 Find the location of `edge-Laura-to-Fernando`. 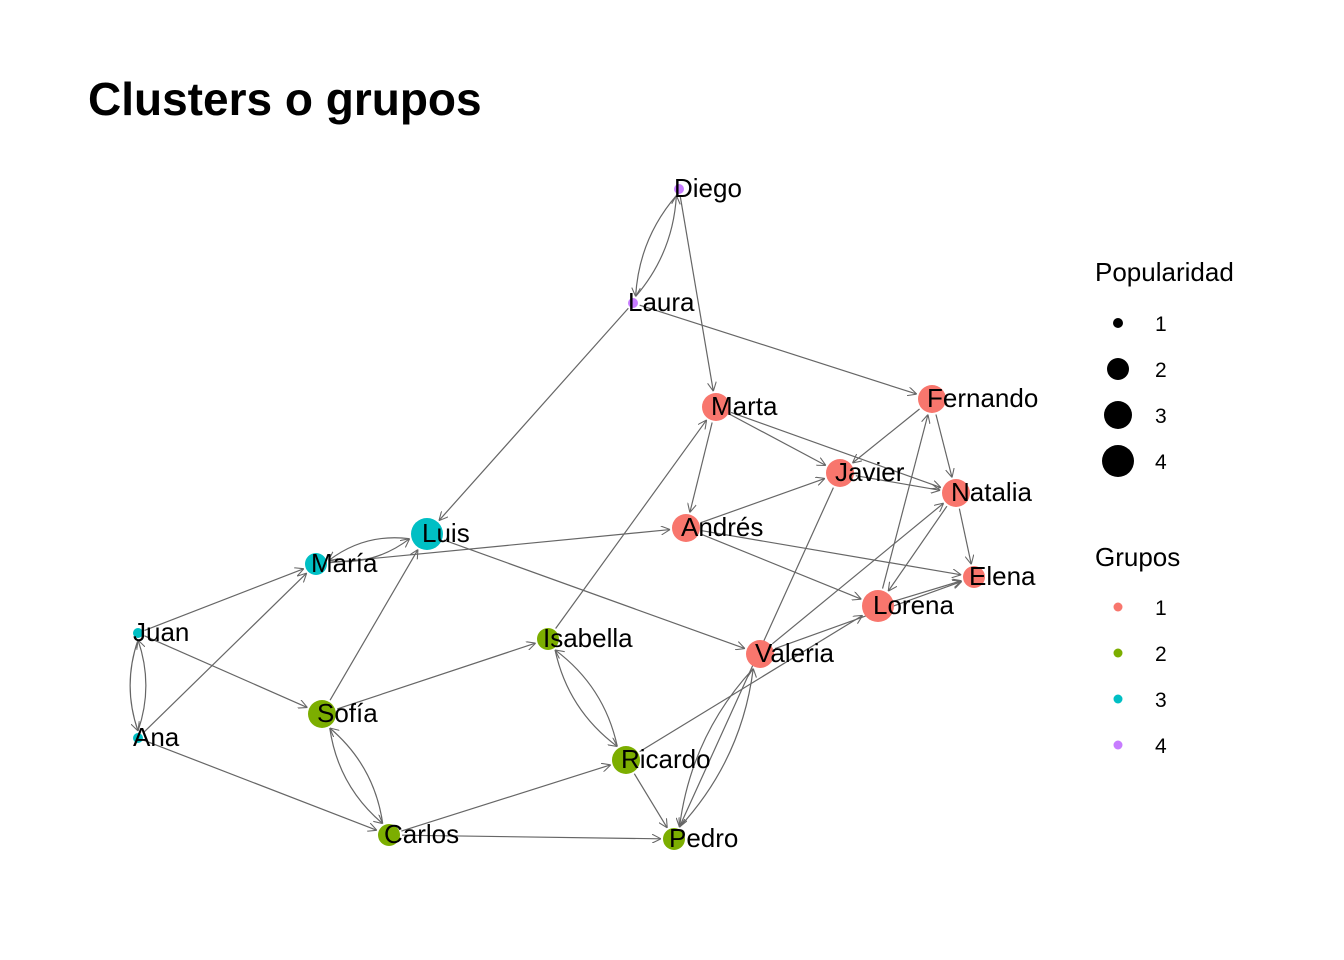

edge-Laura-to-Fernando is located at coordinates (778, 349).